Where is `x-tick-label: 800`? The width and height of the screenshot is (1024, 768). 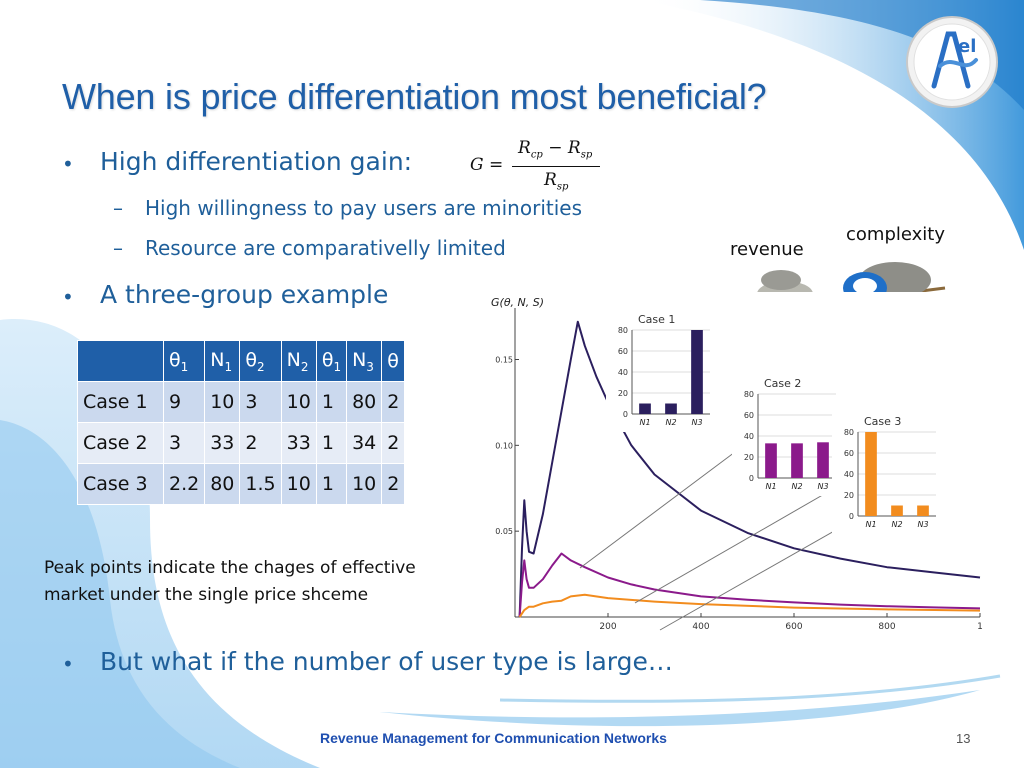
x-tick-label: 800 is located at coordinates (886, 627).